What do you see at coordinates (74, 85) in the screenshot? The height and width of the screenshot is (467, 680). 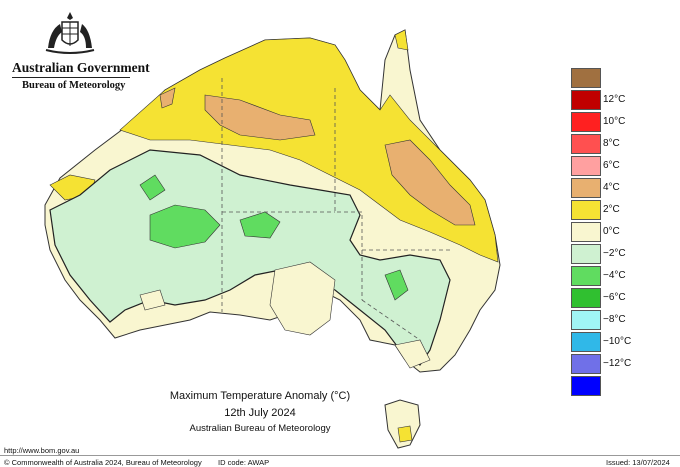 I see `agency-name: Bureau of Meteorology` at bounding box center [74, 85].